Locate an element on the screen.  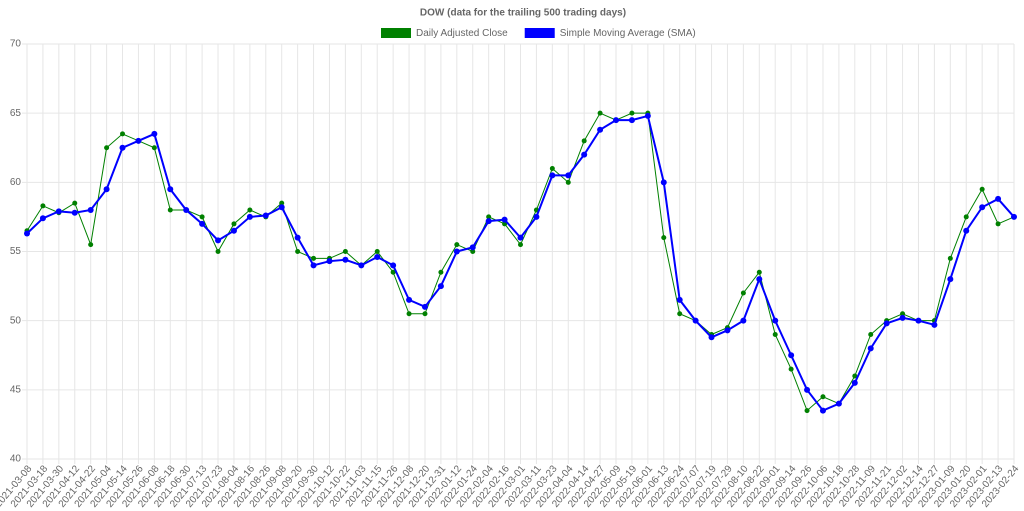
y-tick-label: 70 is located at coordinates (16, 44).